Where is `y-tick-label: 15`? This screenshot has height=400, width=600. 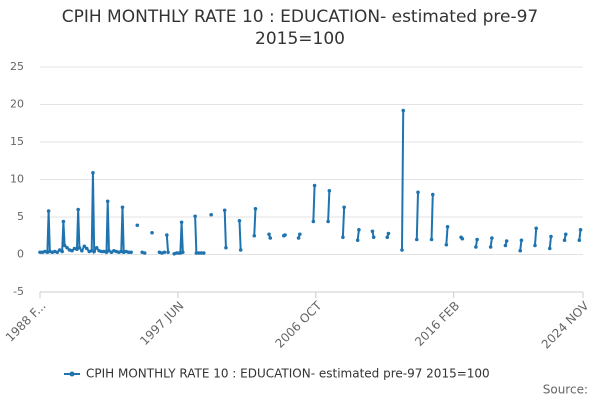
y-tick-label: 15 is located at coordinates (17, 141).